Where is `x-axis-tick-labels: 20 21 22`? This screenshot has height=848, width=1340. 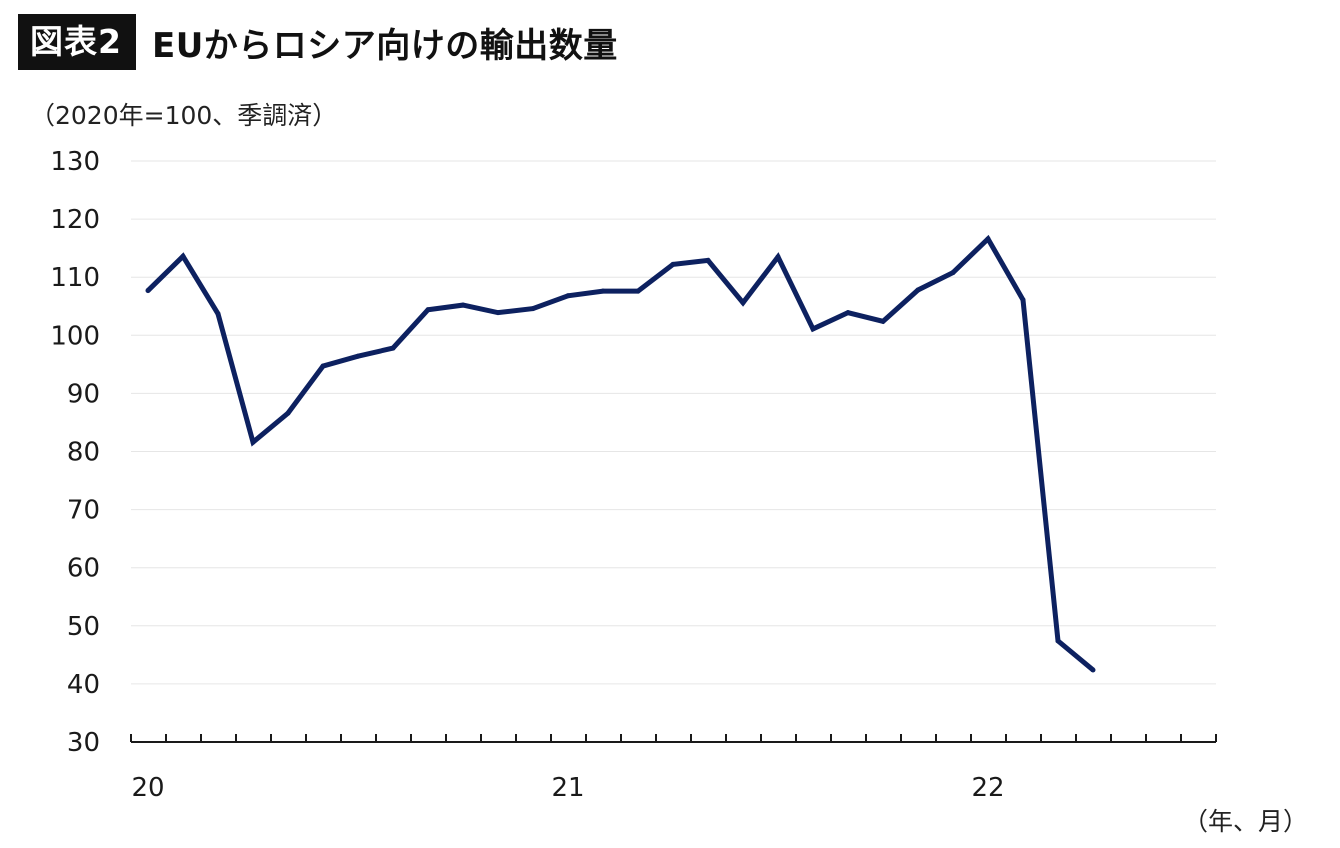 x-axis-tick-labels: 20 21 22 is located at coordinates (567, 788).